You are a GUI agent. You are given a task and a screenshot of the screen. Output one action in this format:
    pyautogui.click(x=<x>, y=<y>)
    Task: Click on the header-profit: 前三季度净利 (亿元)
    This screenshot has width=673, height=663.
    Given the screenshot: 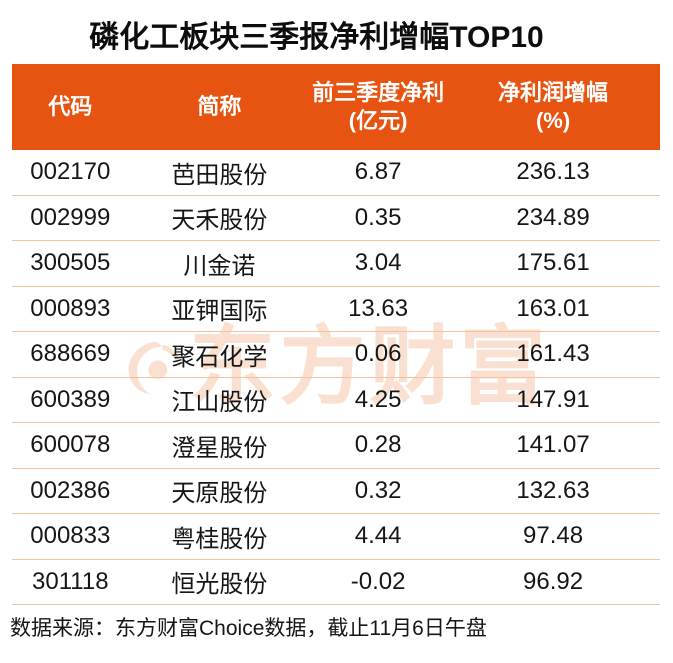 What is the action you would take?
    pyautogui.click(x=378, y=107)
    